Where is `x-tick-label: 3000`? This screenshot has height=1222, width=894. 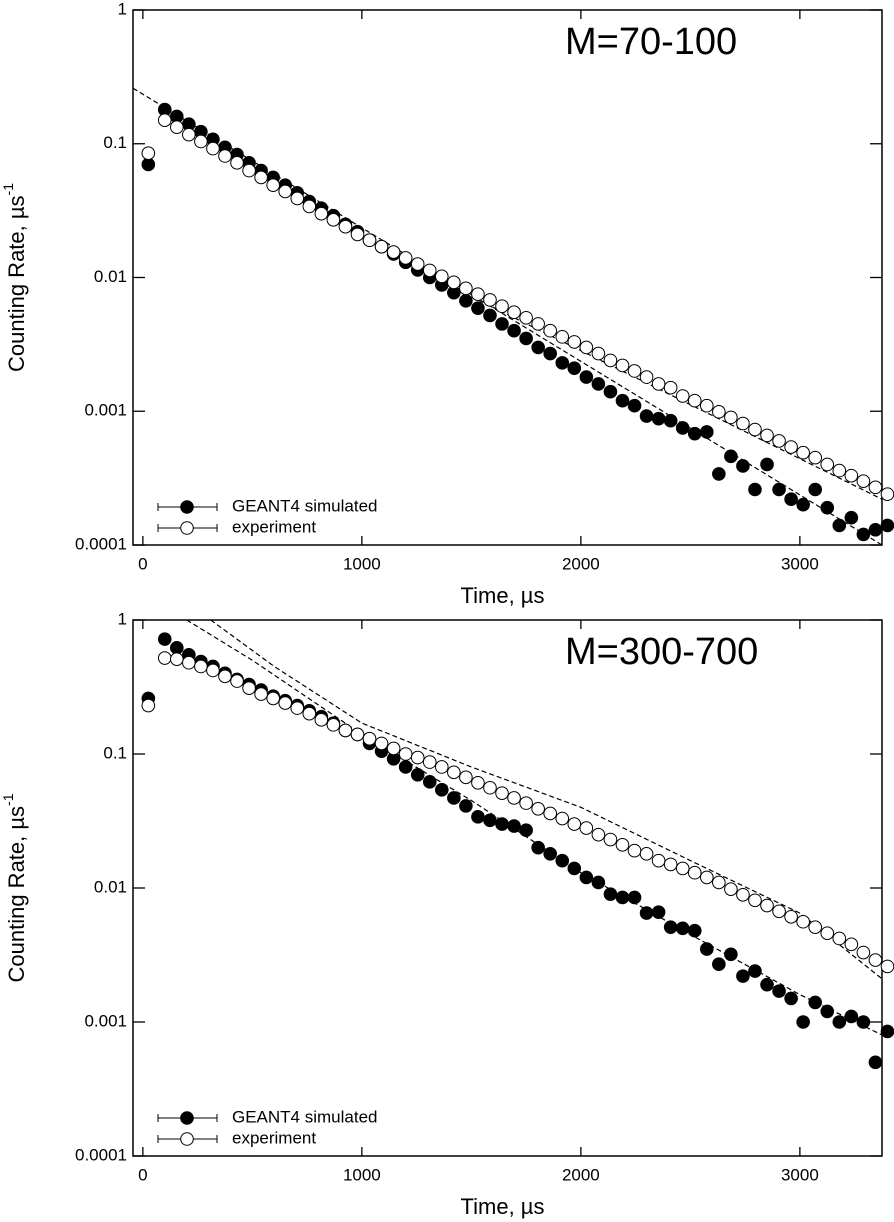 x-tick-label: 3000 is located at coordinates (800, 563).